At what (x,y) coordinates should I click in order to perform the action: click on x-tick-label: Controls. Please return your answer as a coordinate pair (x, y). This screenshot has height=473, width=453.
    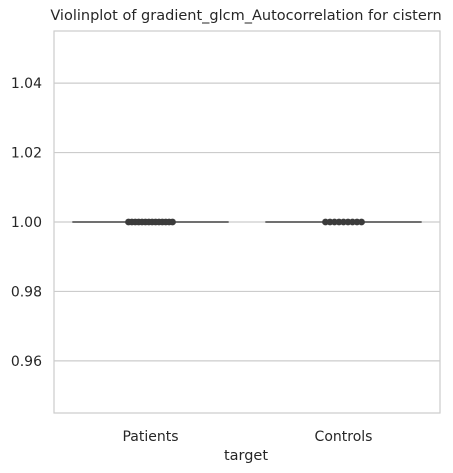
    Looking at the image, I should click on (344, 437).